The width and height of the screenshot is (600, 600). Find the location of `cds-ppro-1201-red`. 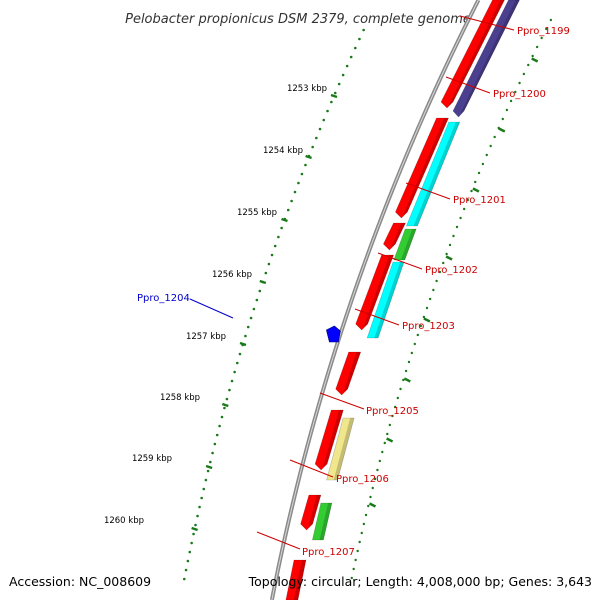

cds-ppro-1201-red is located at coordinates (422, 168).